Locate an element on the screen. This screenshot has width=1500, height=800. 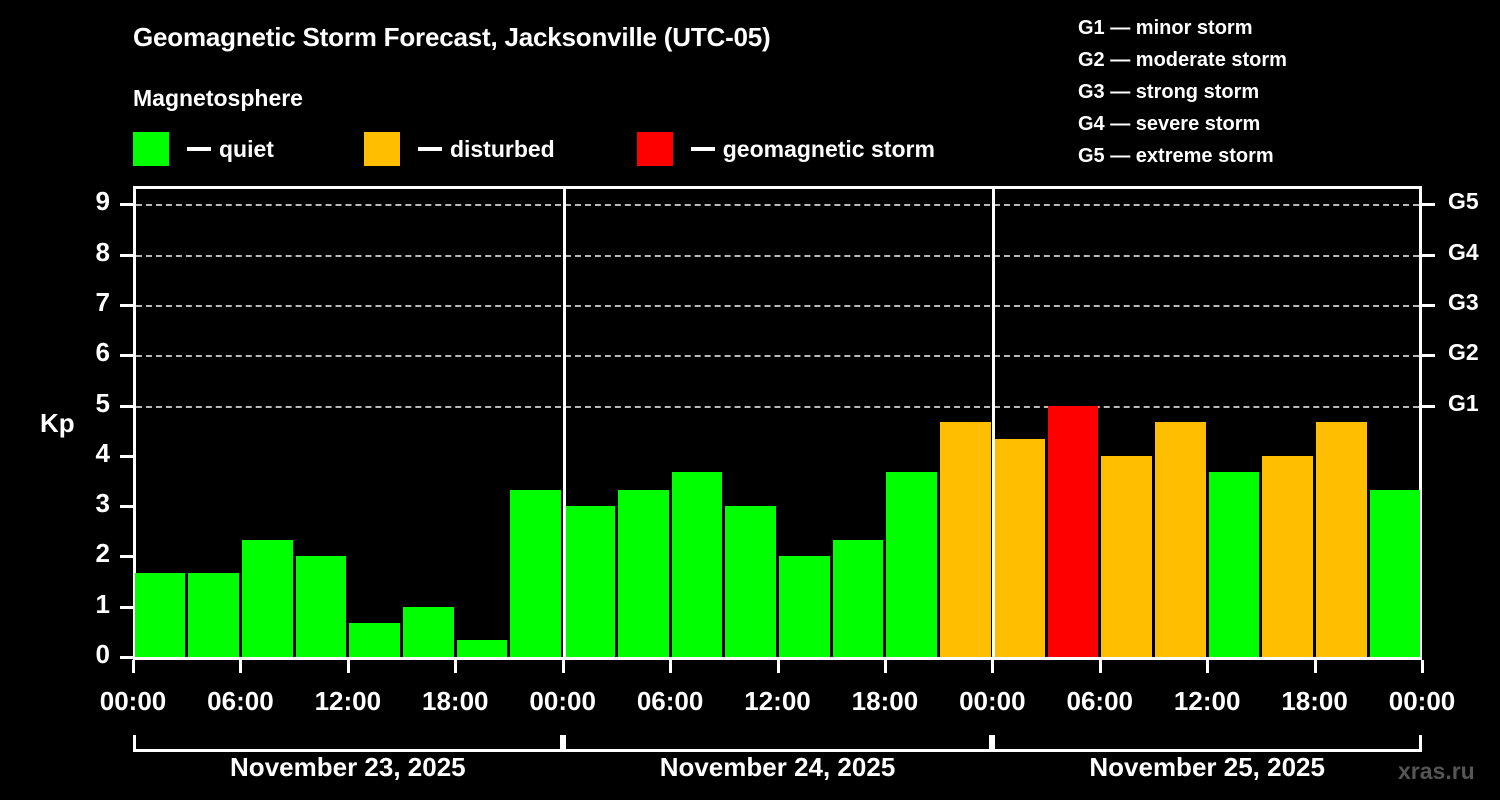
legend-label-disturbed: disturbed is located at coordinates (502, 148).